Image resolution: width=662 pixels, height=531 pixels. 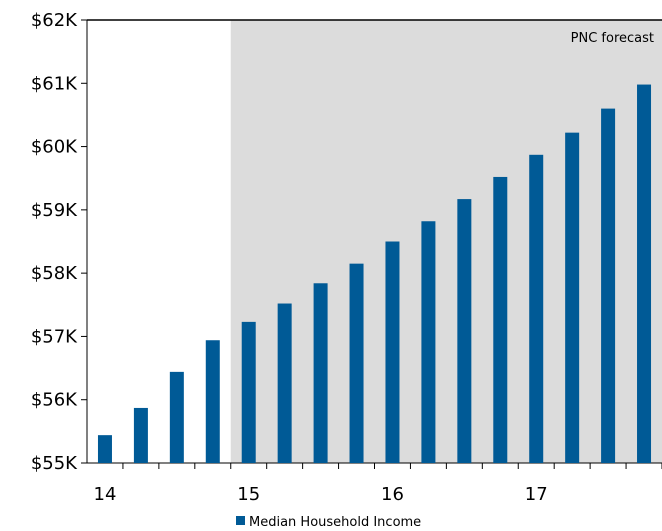 I want to click on y-tick-label: $58K, so click(x=54, y=273).